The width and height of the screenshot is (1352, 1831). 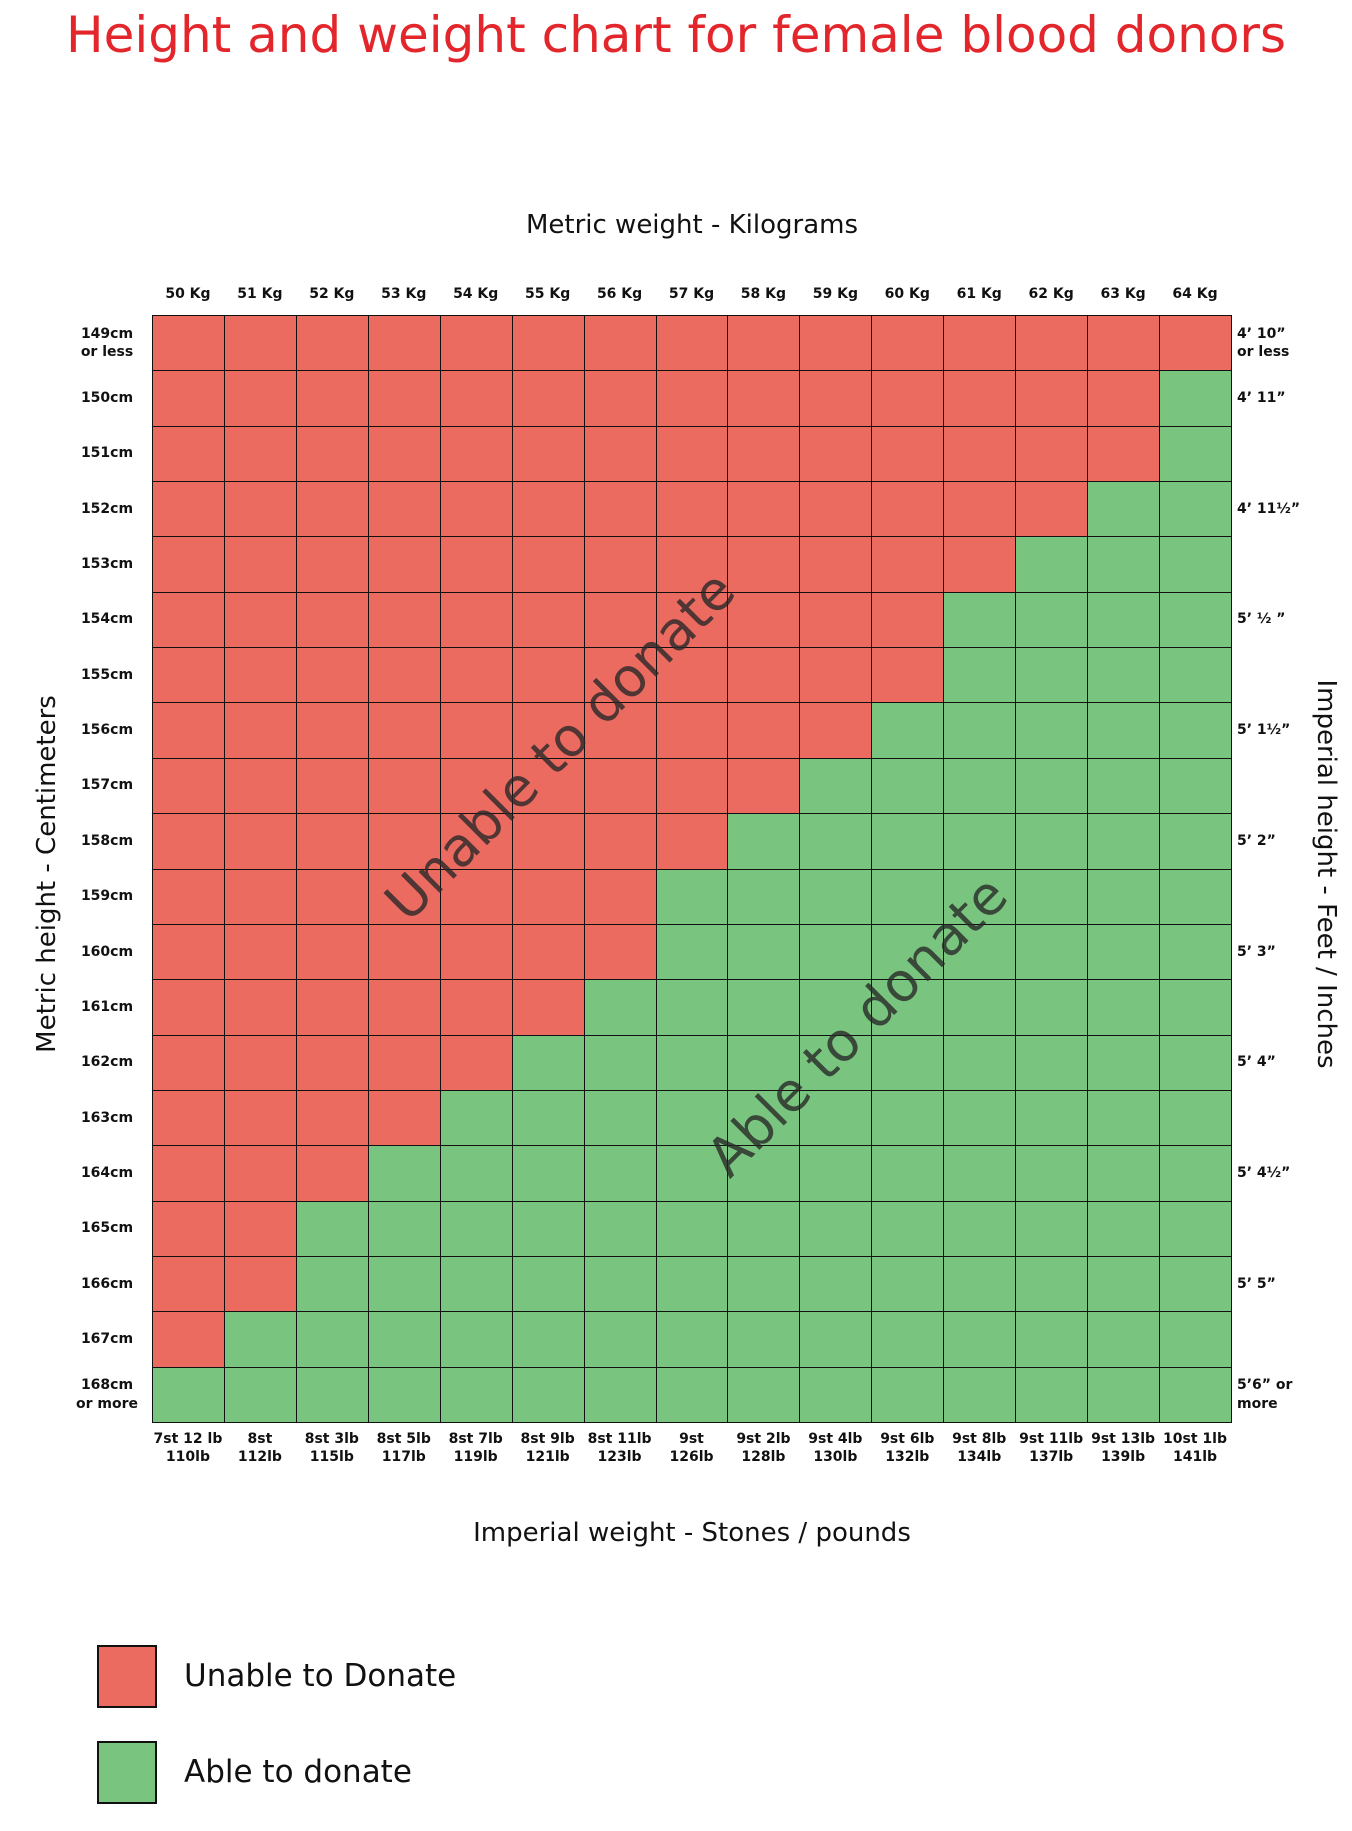 What do you see at coordinates (979, 1448) in the screenshot?
I see `x2-tick-label: 9st 8lb 134lb` at bounding box center [979, 1448].